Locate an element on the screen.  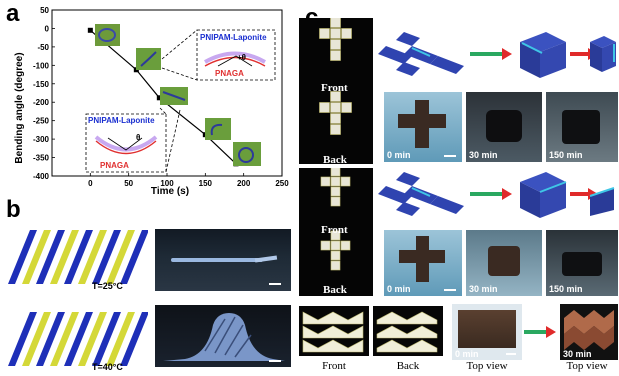
time-label-r3-30: 30 min is located at coordinates (577, 354).